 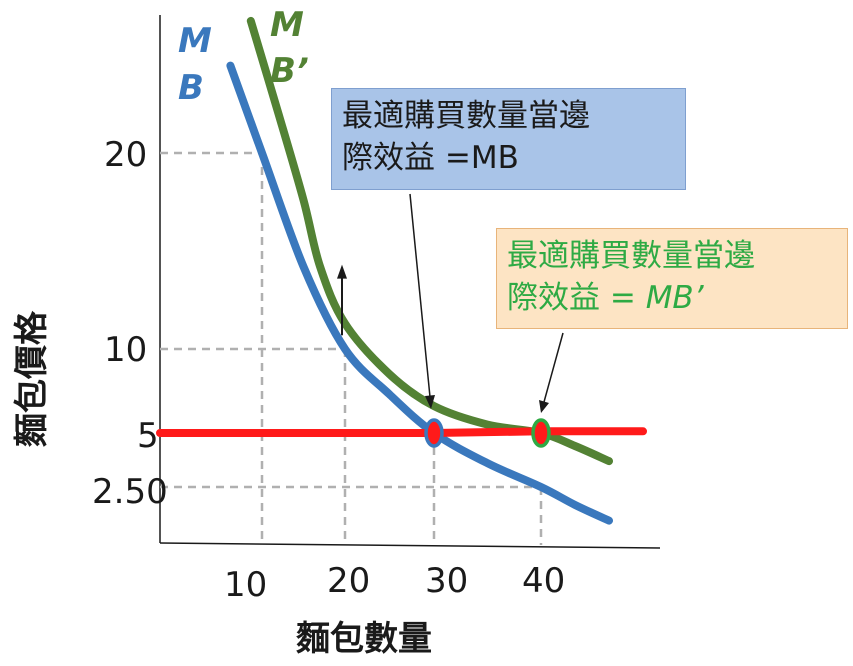 I want to click on y-axis-title: 麵包價格, so click(x=32, y=378).